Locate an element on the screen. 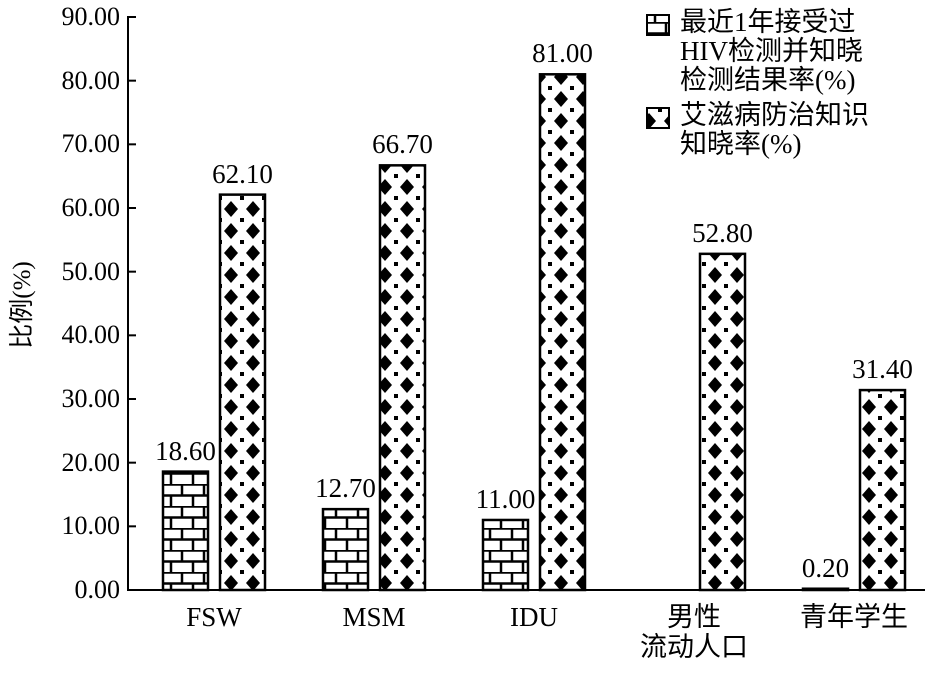  y-tick-label: 80.00 is located at coordinates (91, 80).